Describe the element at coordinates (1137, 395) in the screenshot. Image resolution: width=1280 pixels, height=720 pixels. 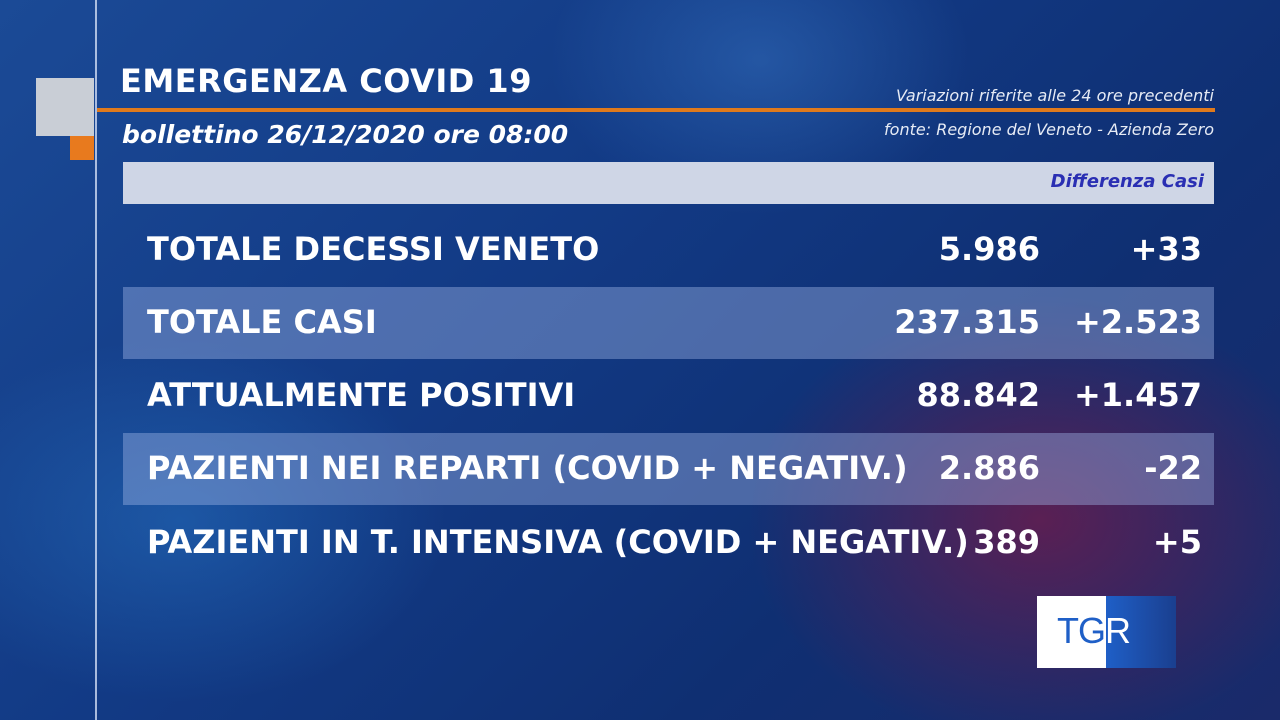
I see `row-delta: +1.457` at that location.